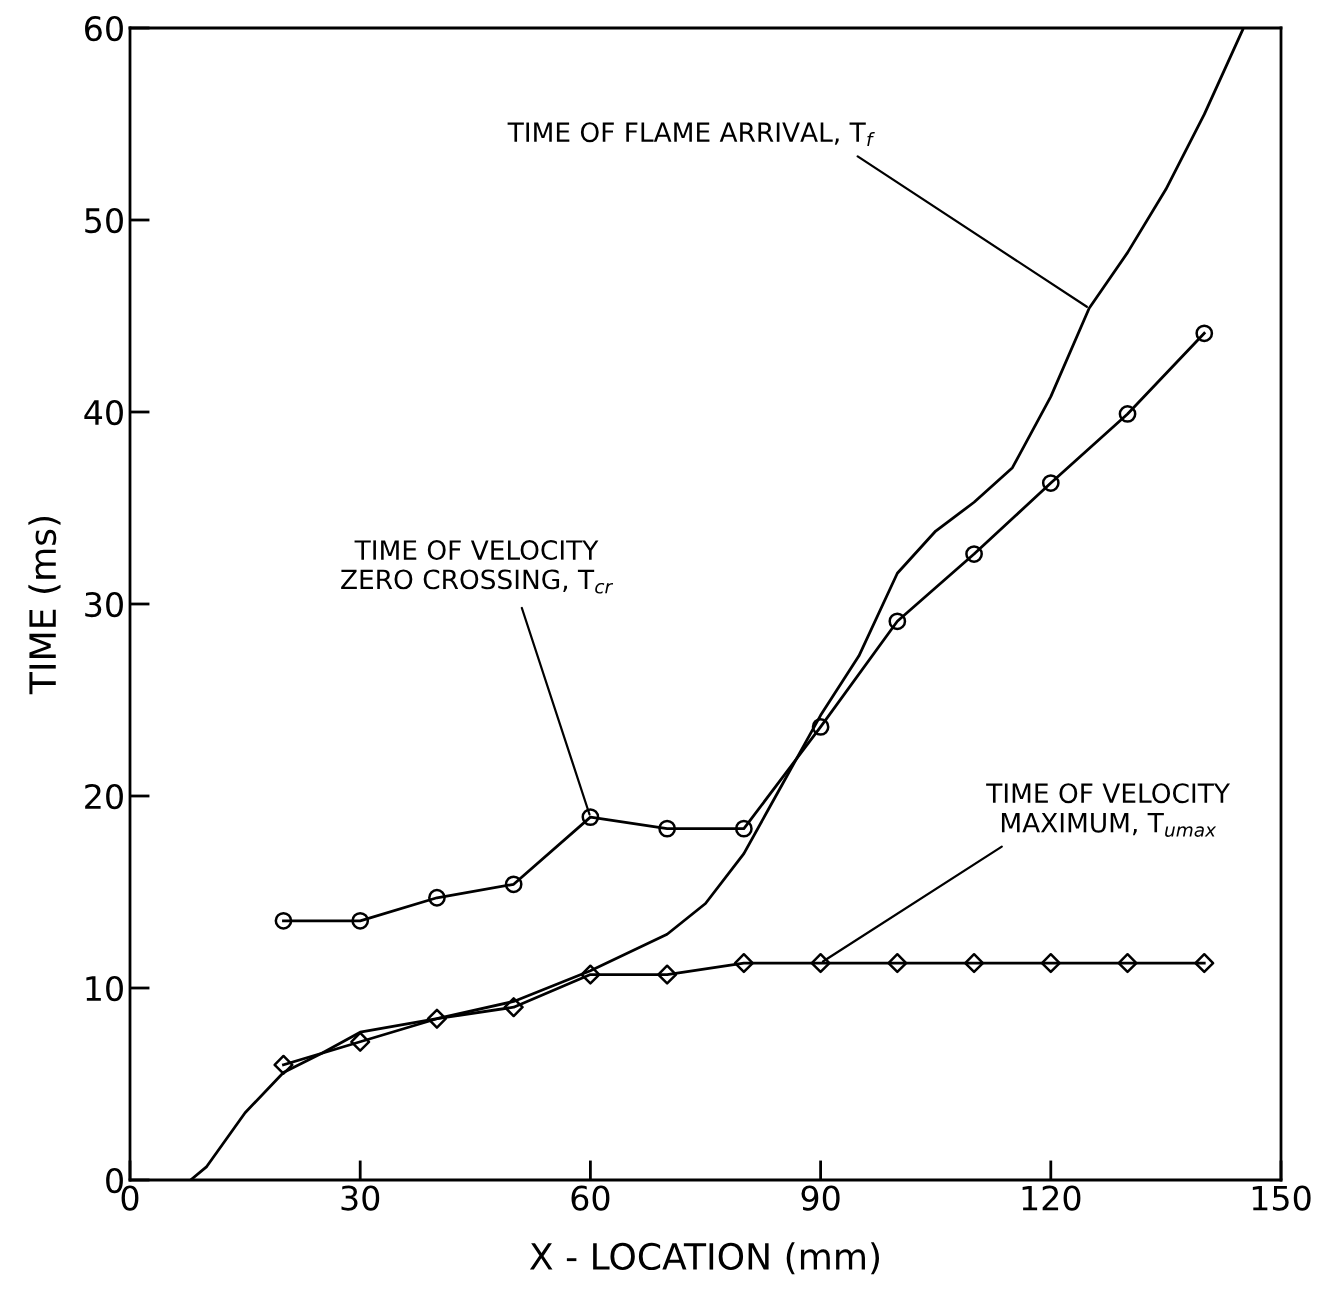  Describe the element at coordinates (44, 605) in the screenshot. I see `y-axis-title: TIME (ms)` at that location.